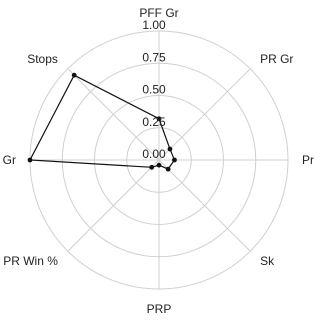 This screenshot has width=328, height=322. What do you see at coordinates (42, 59) in the screenshot?
I see `axis-label: Stops` at bounding box center [42, 59].